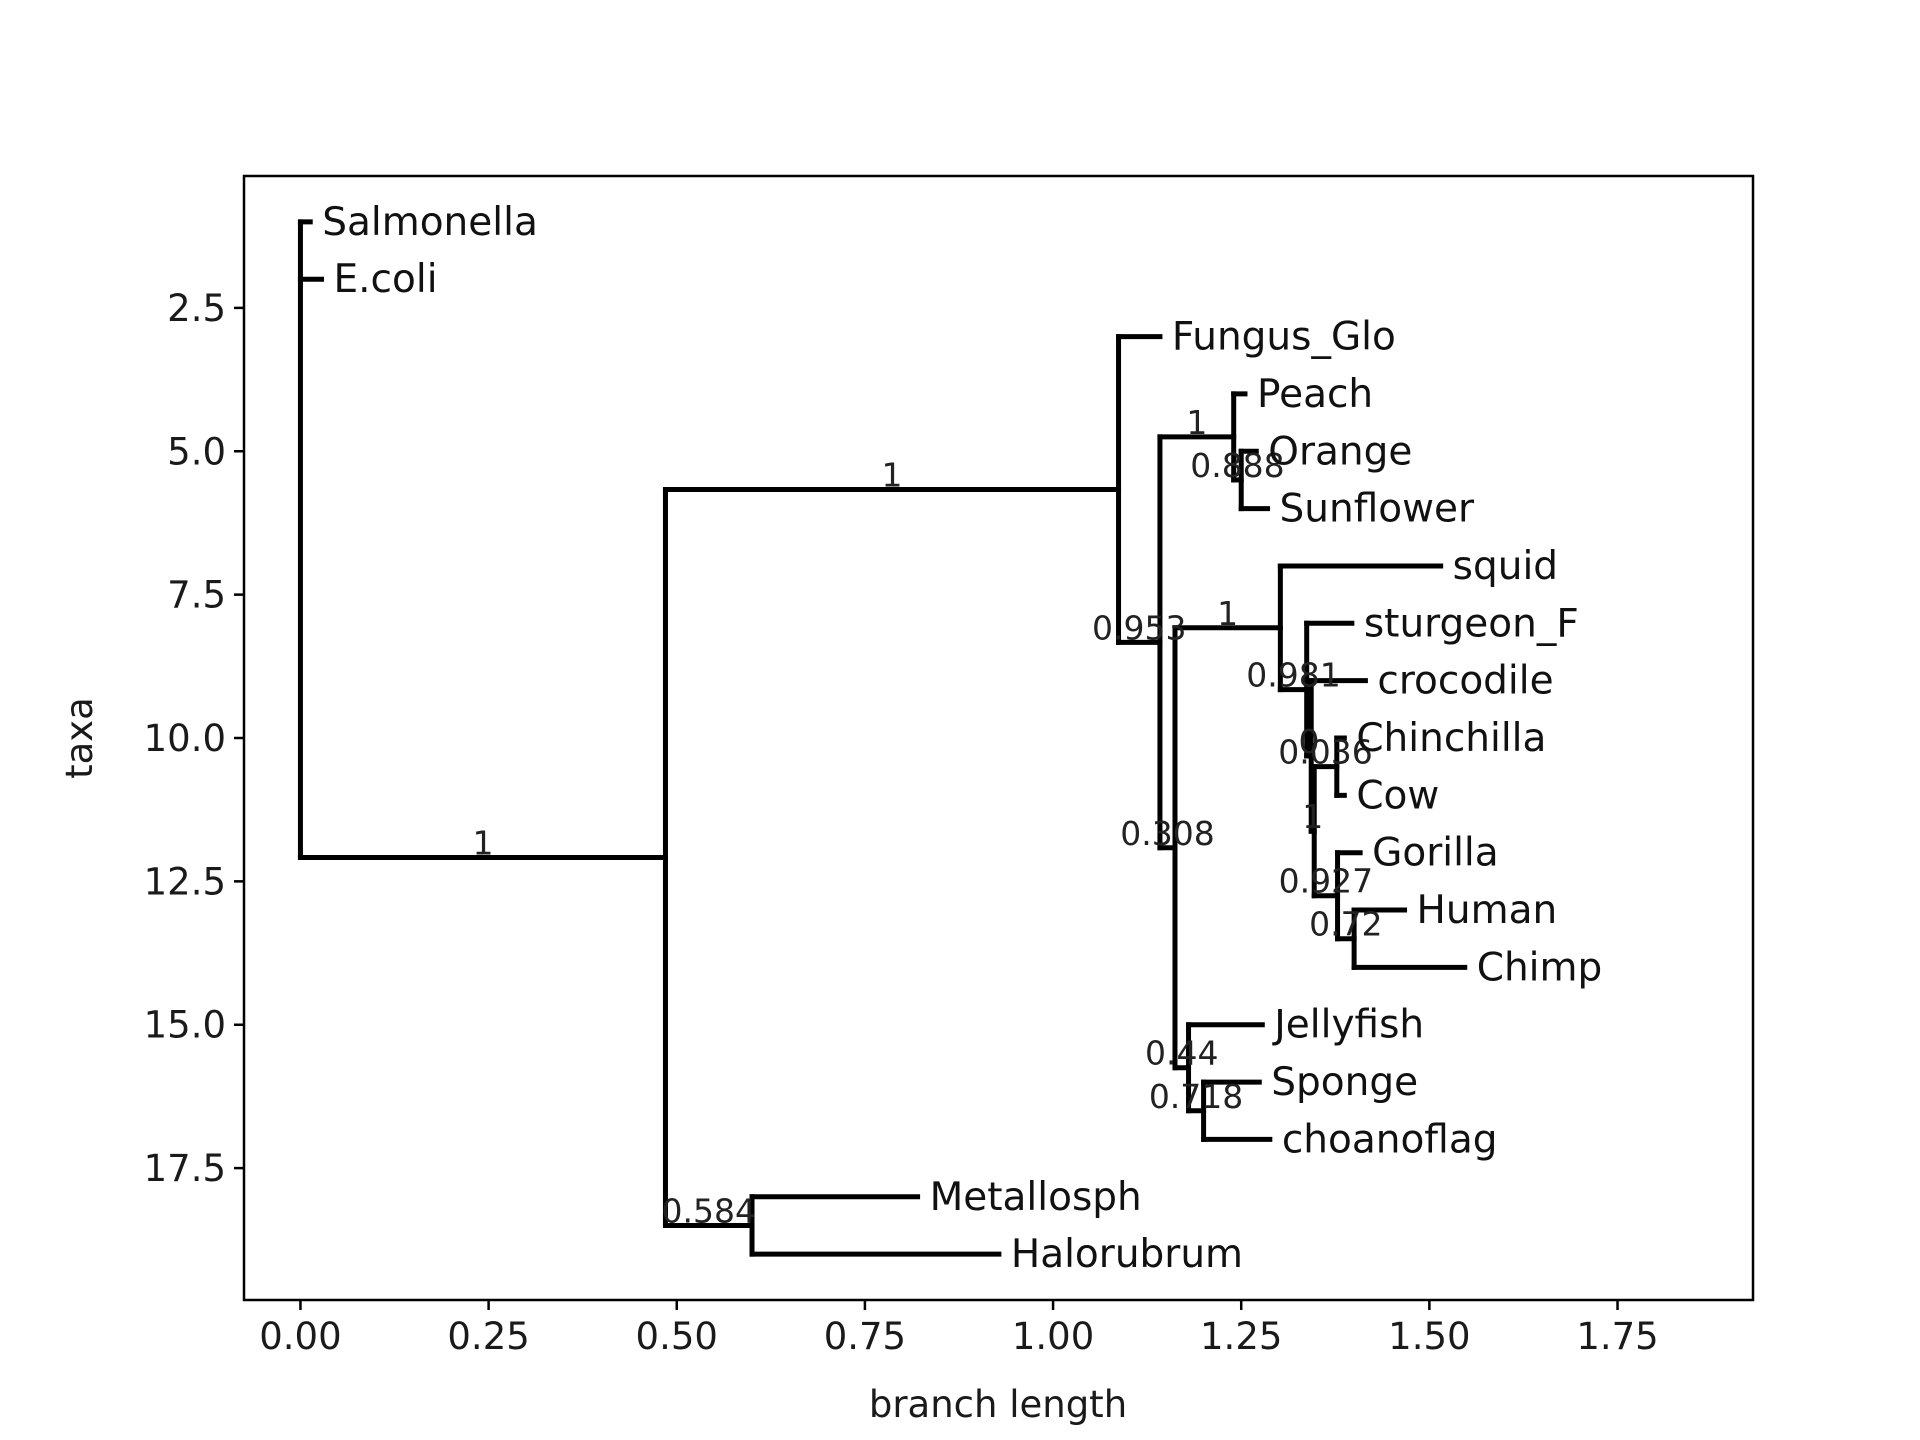 The image size is (1920, 1440). I want to click on support-label-n_an: 0.308, so click(1167, 833).